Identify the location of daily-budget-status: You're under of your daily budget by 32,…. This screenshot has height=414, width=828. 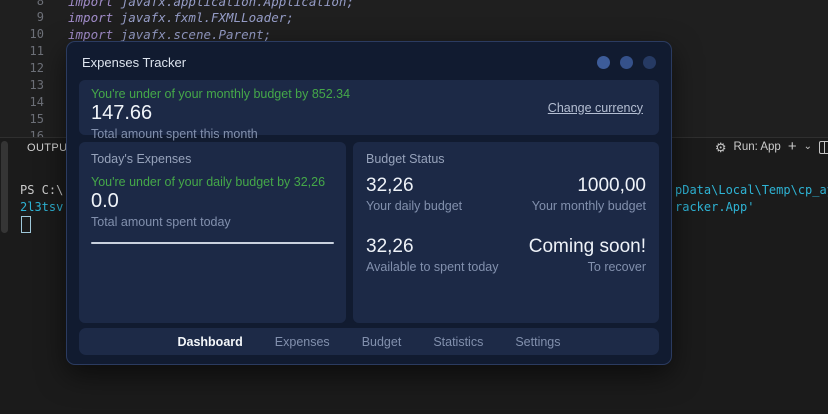
(208, 182).